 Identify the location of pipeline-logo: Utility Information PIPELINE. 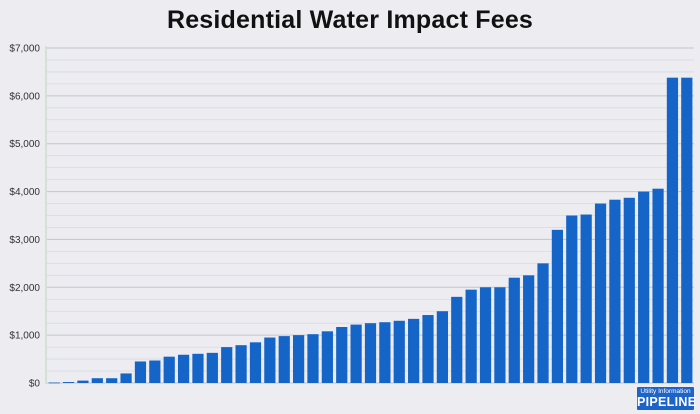
(667, 398).